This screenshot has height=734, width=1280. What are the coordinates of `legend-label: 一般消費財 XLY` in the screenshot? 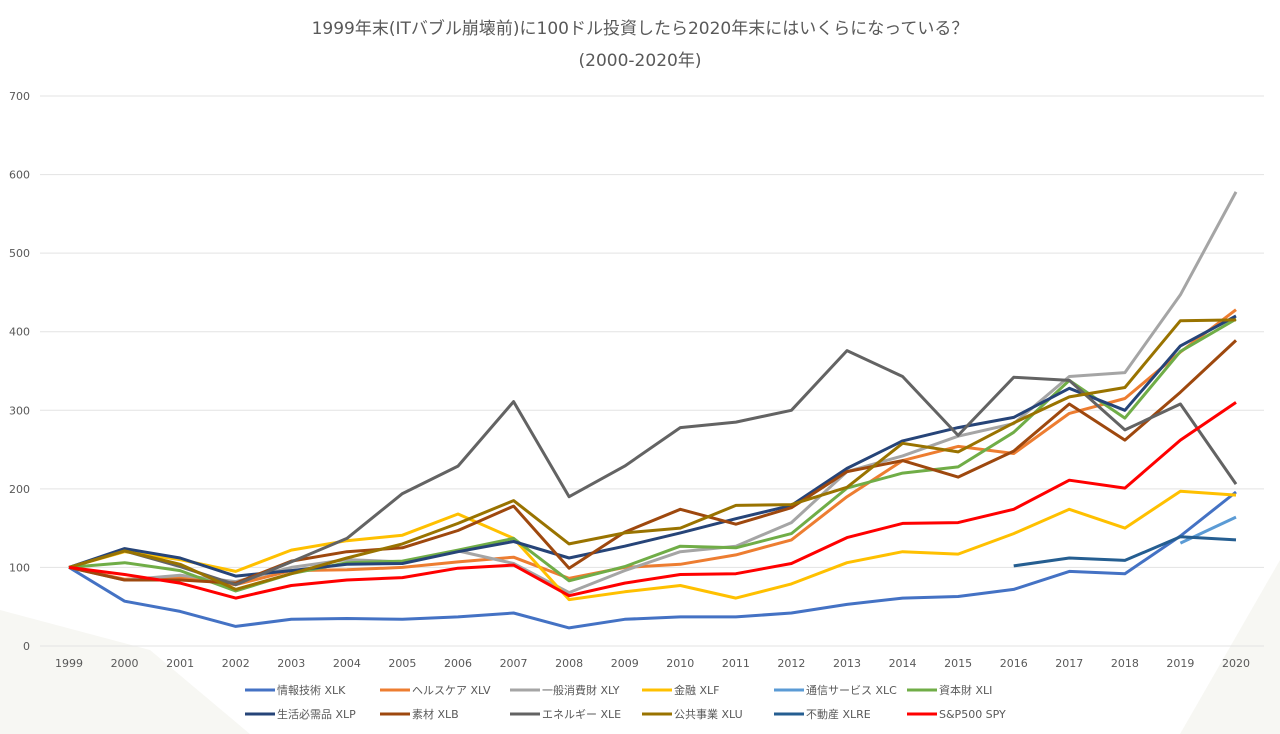 It's located at (581, 690).